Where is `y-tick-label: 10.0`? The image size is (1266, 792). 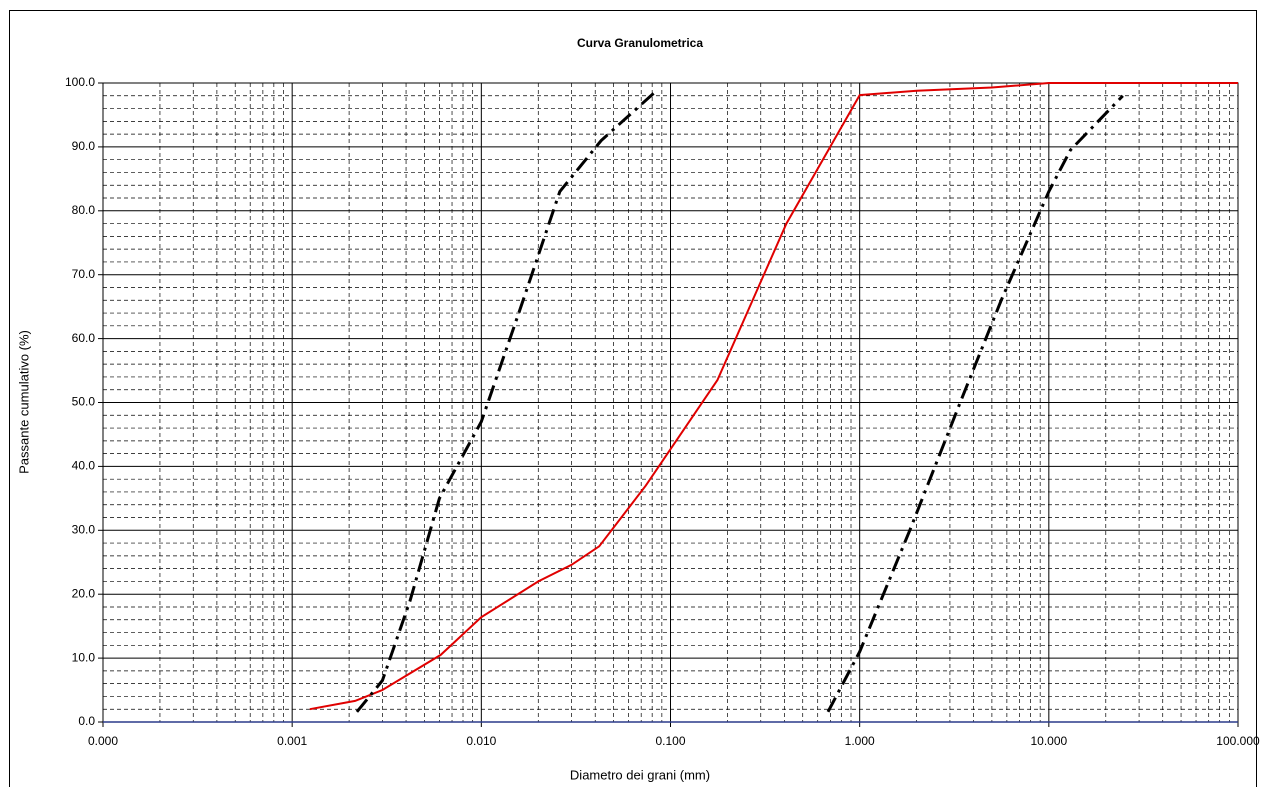 y-tick-label: 10.0 is located at coordinates (84, 657).